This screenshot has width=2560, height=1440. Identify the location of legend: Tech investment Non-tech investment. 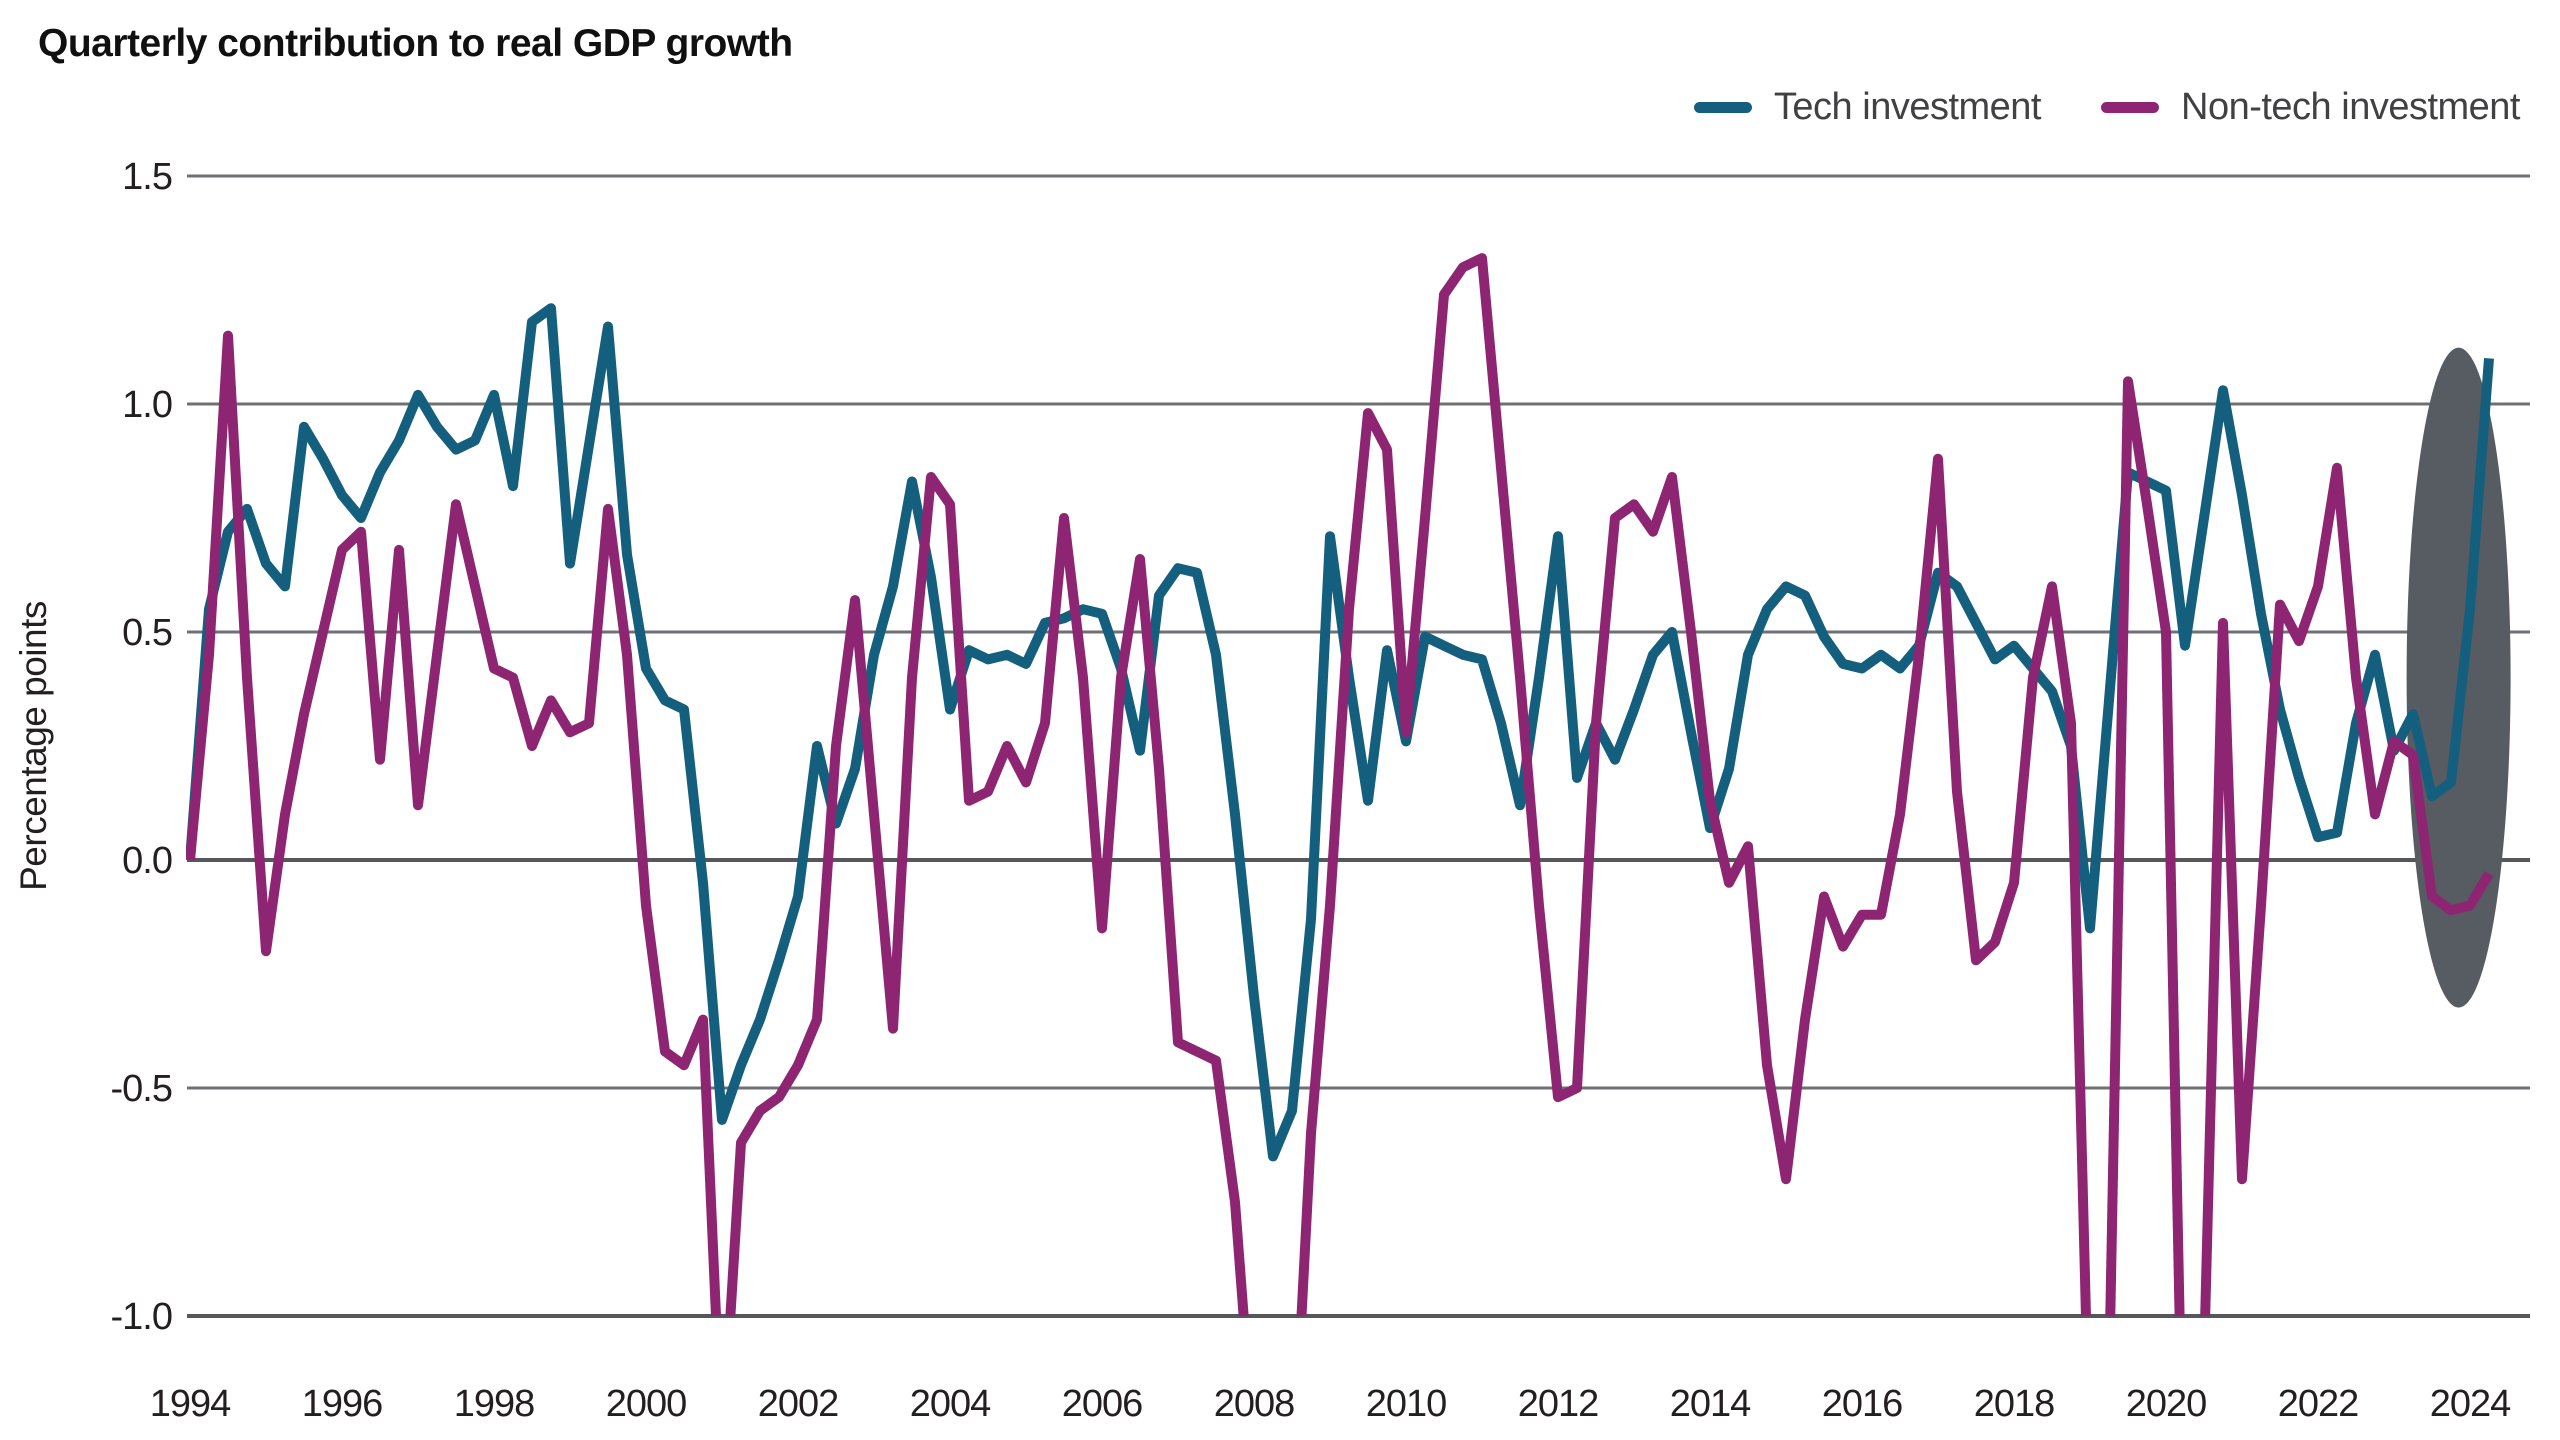
(2107, 107).